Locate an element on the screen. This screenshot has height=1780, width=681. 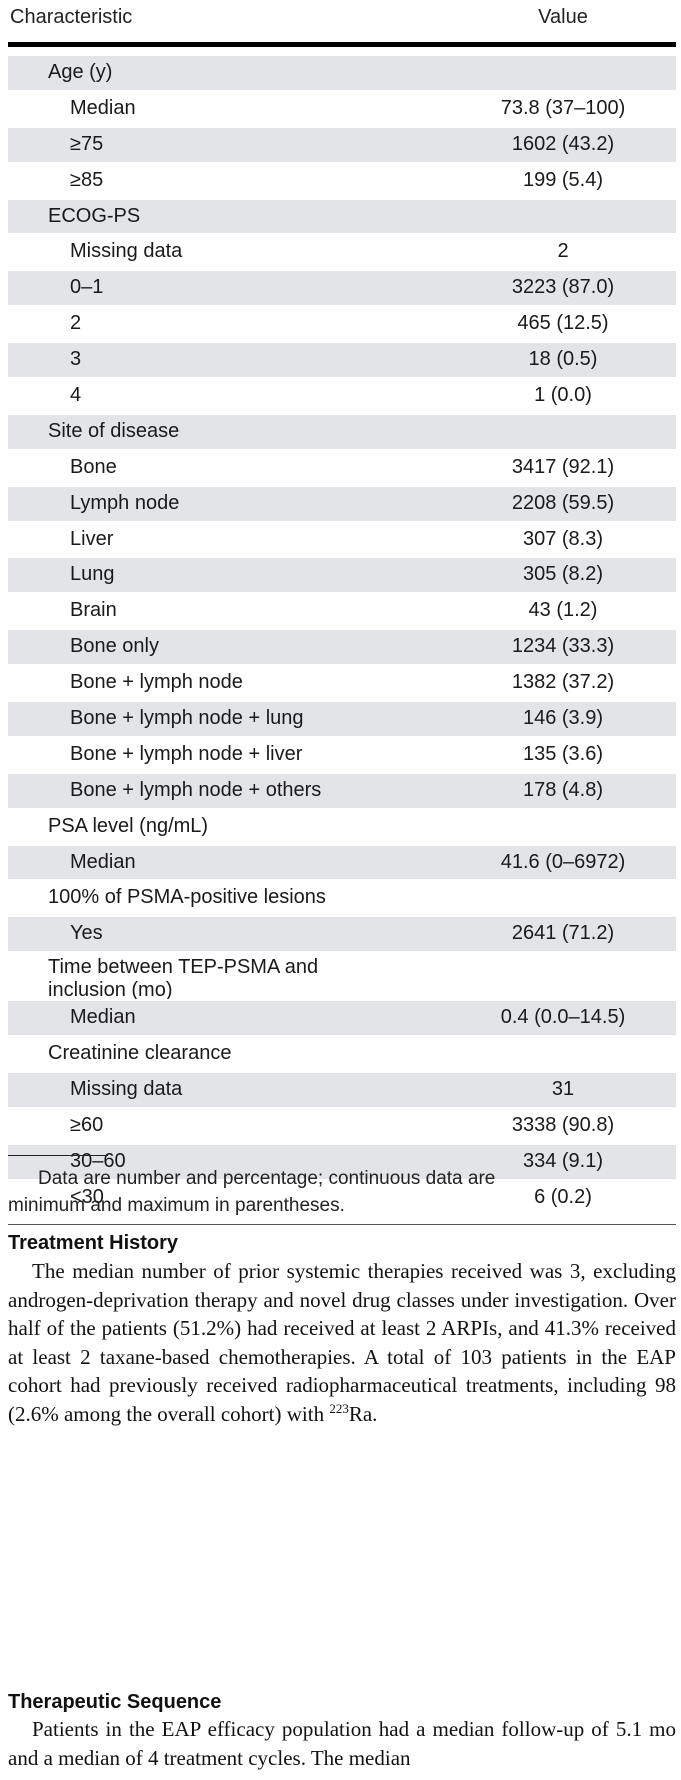
row-value: 3417 (92.1) is located at coordinates (563, 466).